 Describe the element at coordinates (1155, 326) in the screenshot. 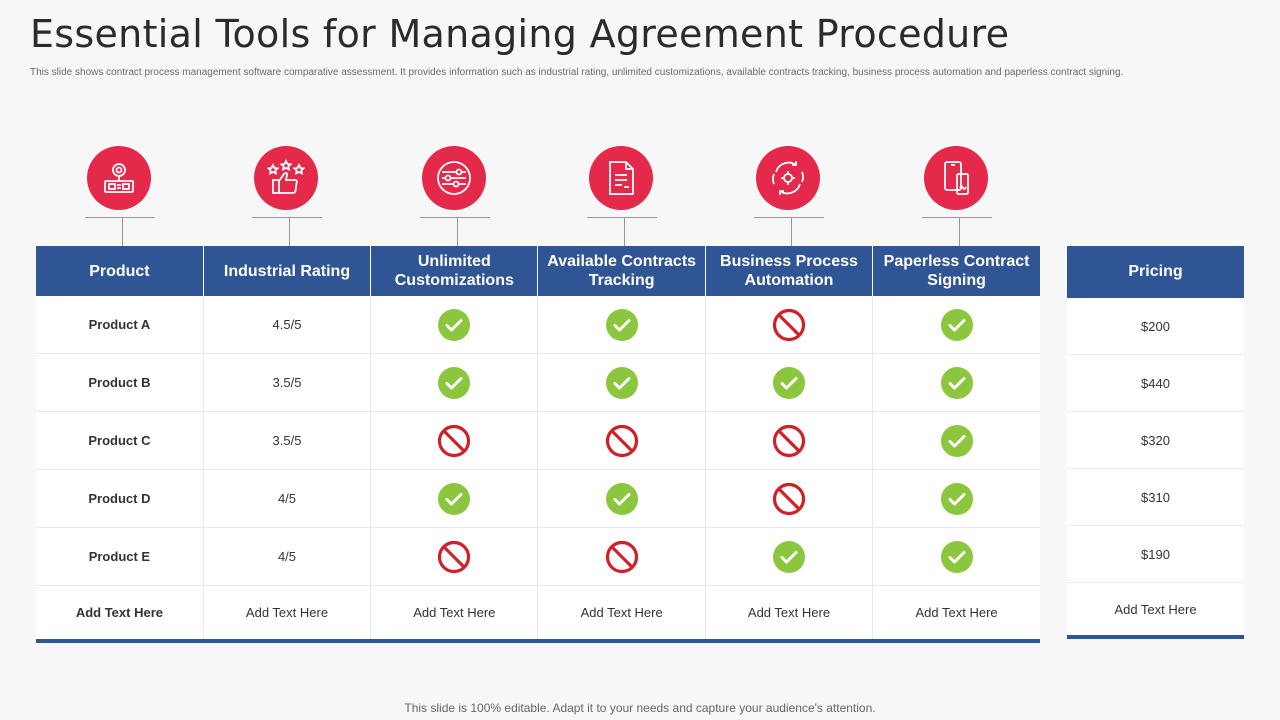

I see `price-value: $200` at that location.